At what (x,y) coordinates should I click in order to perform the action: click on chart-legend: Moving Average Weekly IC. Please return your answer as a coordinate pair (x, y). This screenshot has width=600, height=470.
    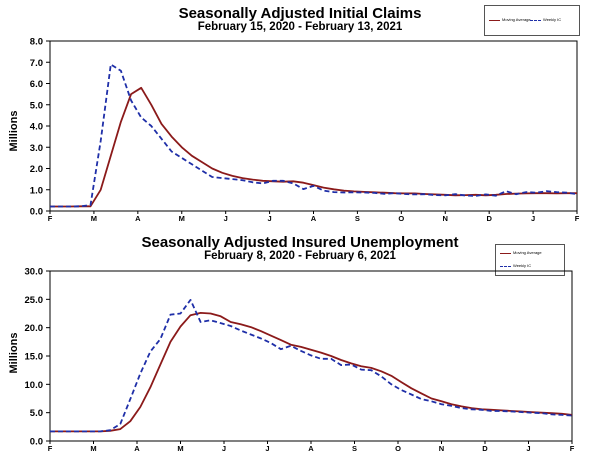
    Looking at the image, I should click on (532, 20).